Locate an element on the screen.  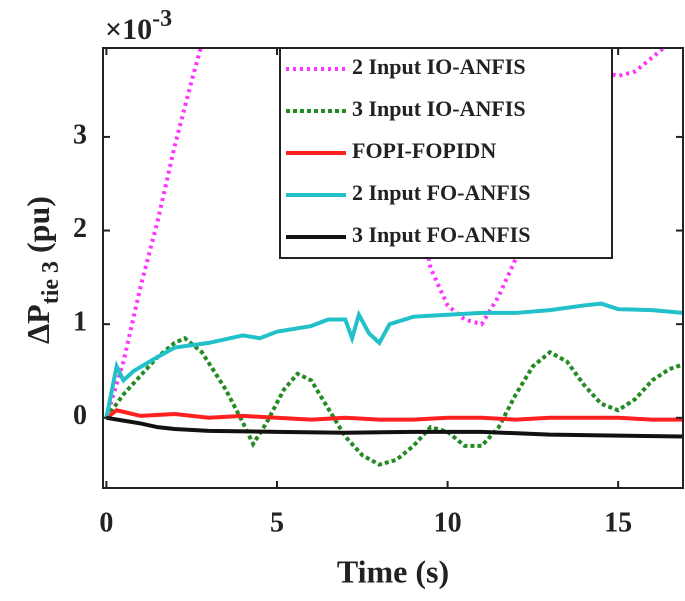
y-scale-base: ×10 is located at coordinates (128, 29).